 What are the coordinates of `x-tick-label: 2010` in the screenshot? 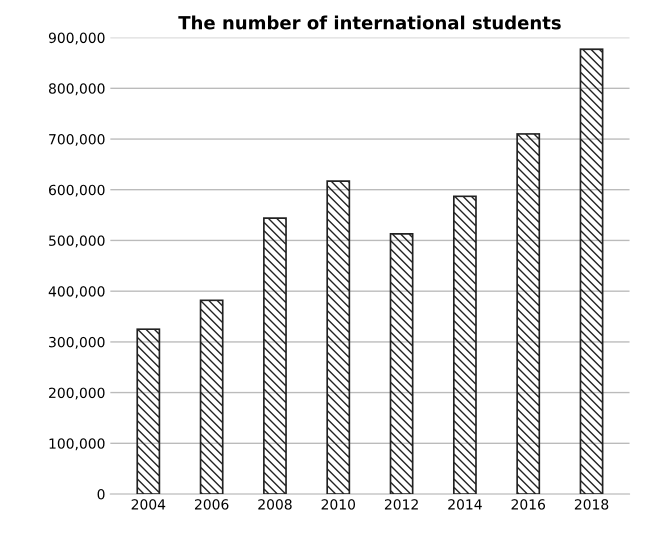 It's located at (339, 504).